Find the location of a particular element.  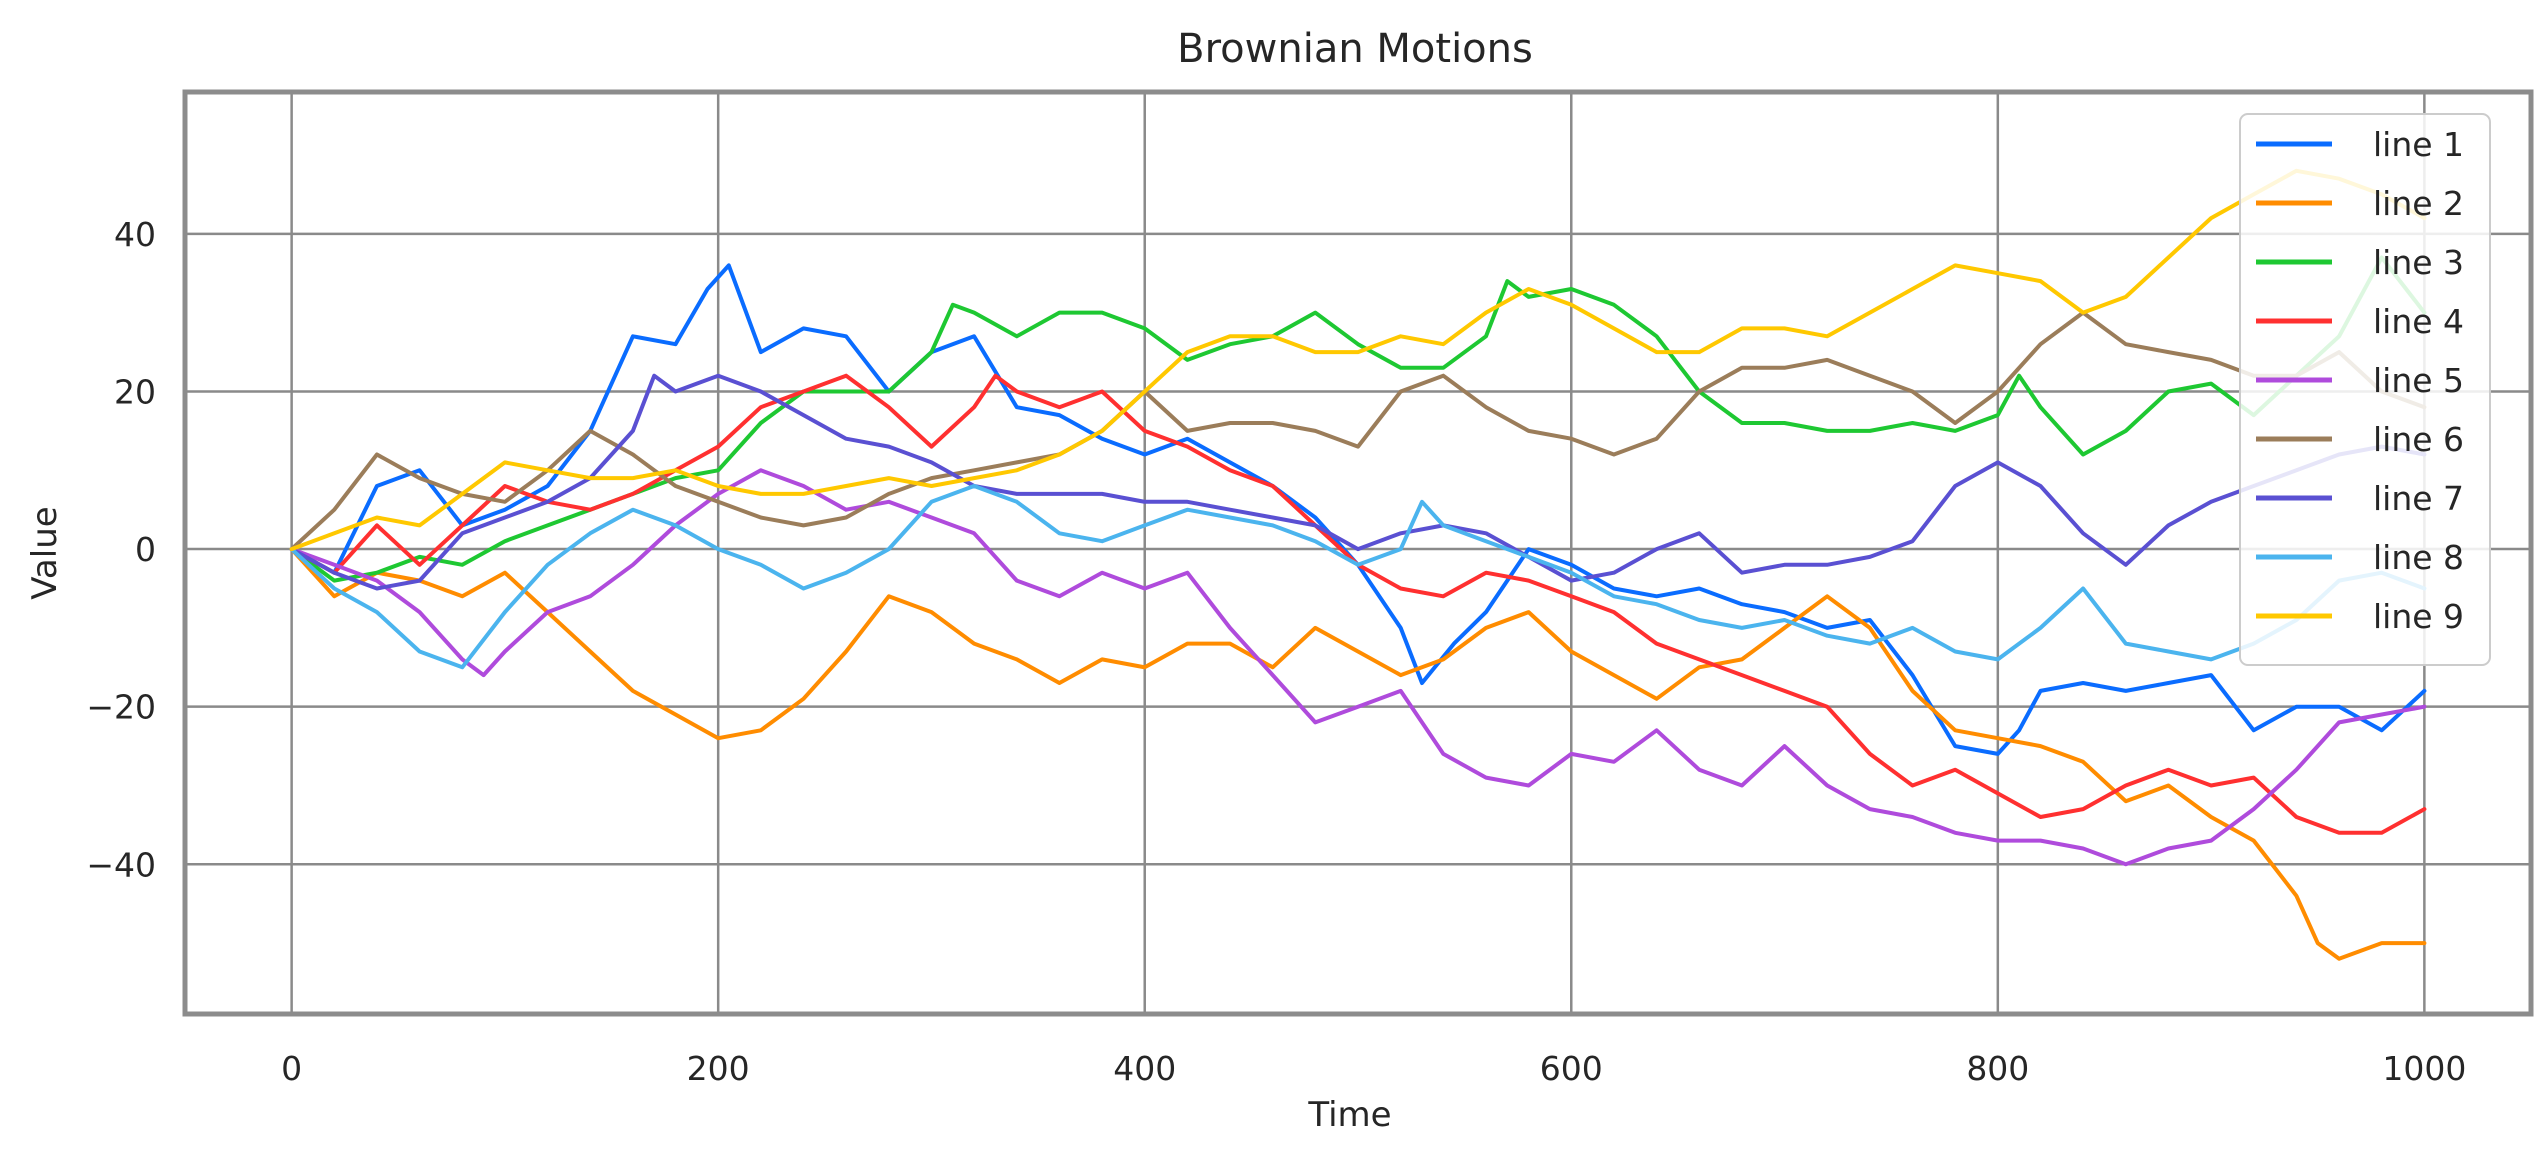

legend-label: line 1 is located at coordinates (2418, 144).